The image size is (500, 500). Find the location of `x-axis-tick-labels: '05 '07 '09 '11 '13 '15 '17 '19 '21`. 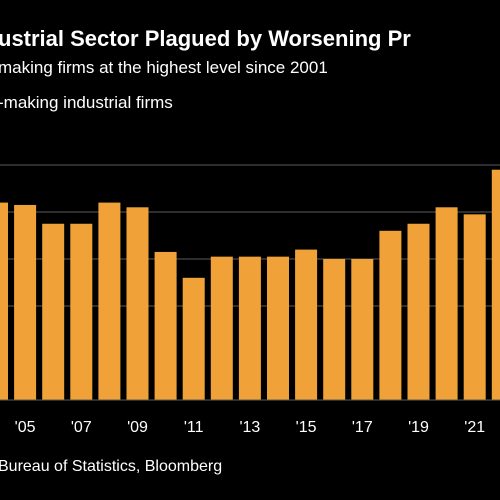

x-axis-tick-labels: '05 '07 '09 '11 '13 '15 '17 '19 '21 is located at coordinates (250, 427).